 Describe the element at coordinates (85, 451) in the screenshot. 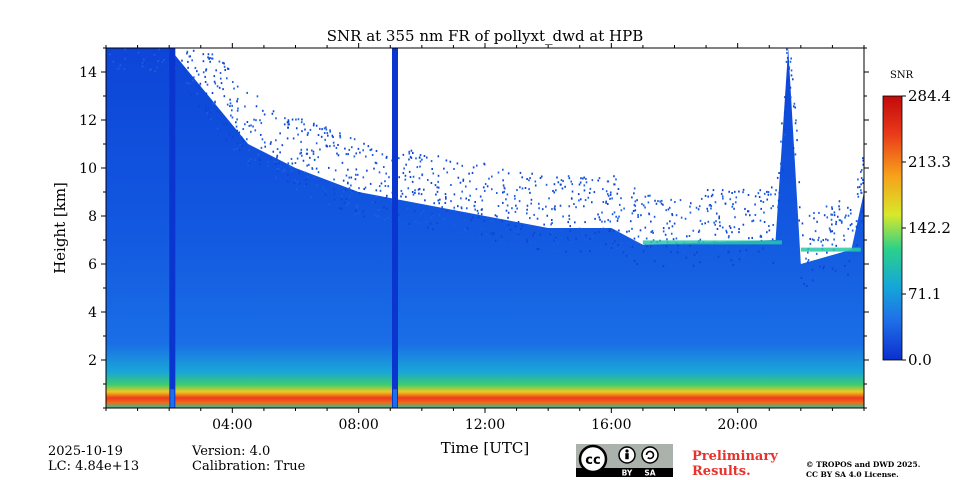

I see `date-text: 2025-10-19` at that location.